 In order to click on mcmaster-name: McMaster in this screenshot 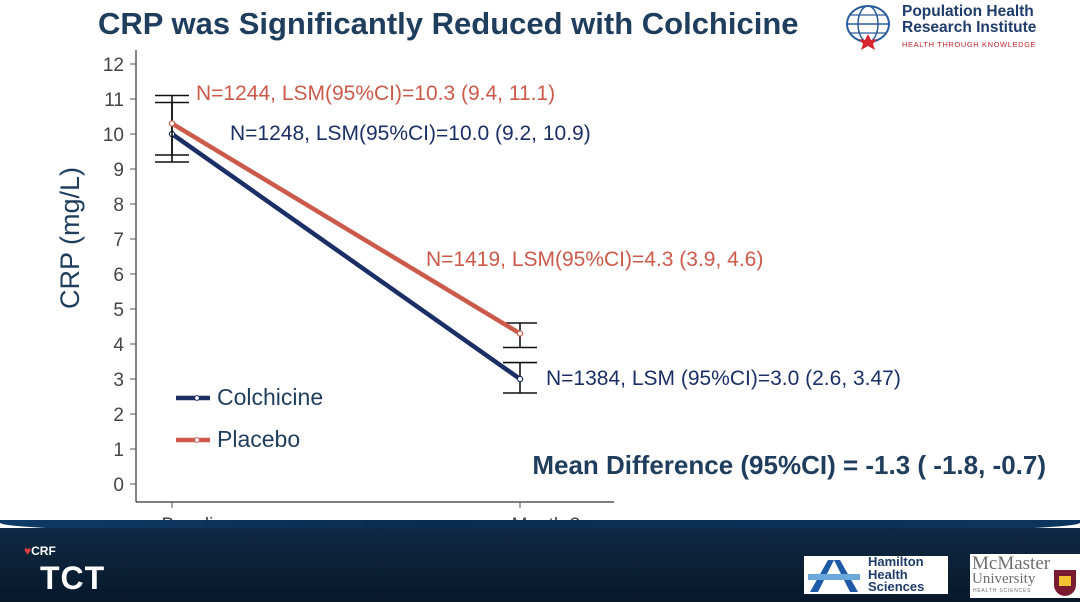, I will do `click(1011, 563)`.